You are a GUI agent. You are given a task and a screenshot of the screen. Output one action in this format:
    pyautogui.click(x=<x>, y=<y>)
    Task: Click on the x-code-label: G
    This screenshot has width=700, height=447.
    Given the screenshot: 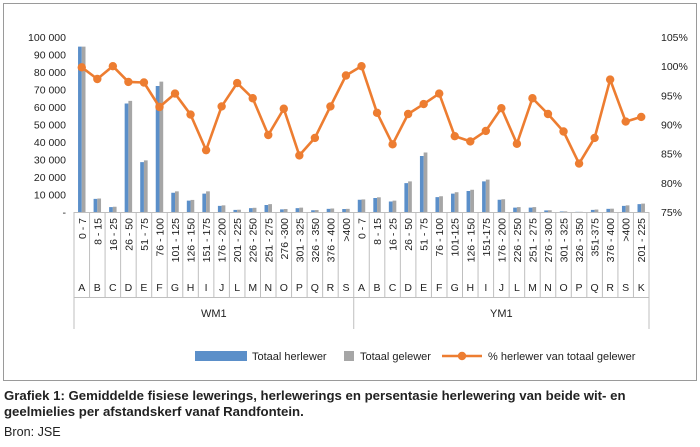 What is the action you would take?
    pyautogui.click(x=175, y=288)
    